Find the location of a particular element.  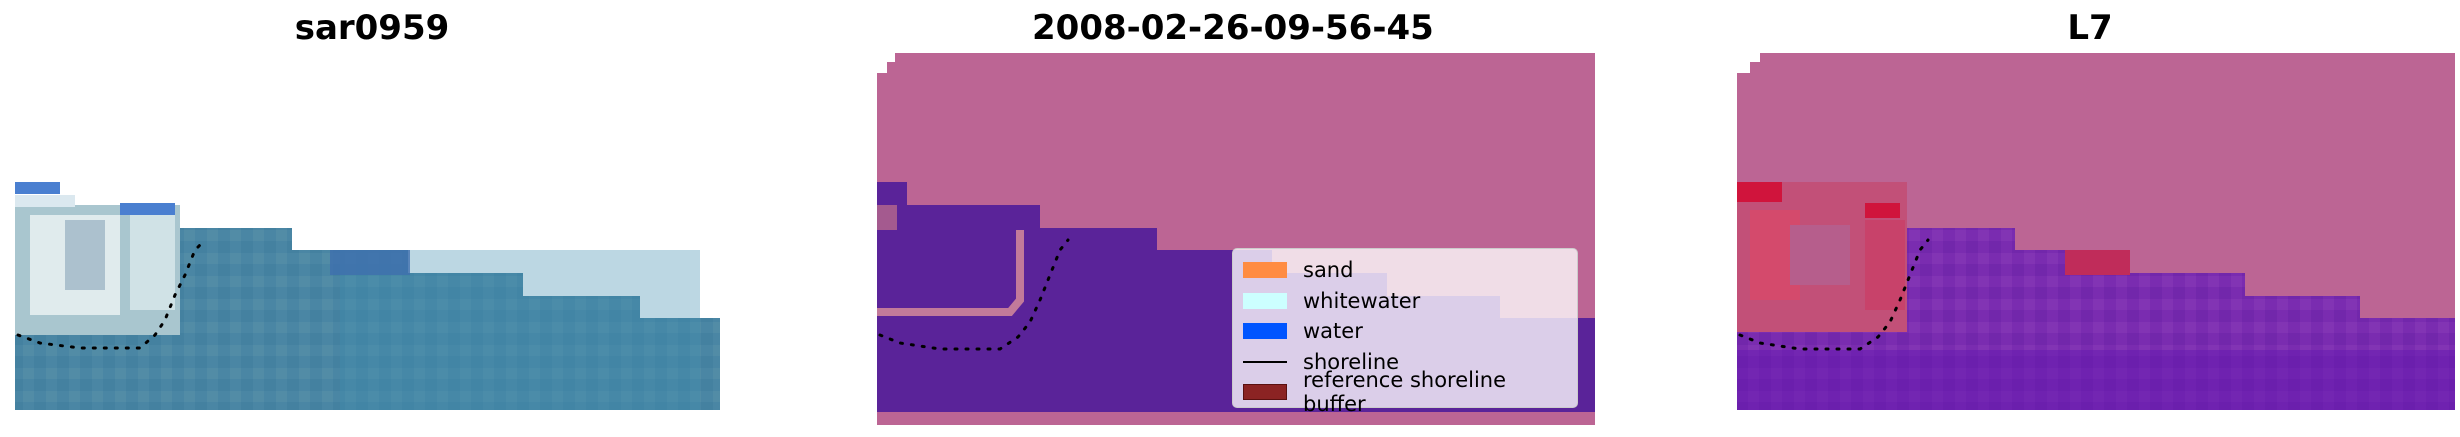

legend-label-buffer: reference shoreline buffer is located at coordinates (1405, 392).